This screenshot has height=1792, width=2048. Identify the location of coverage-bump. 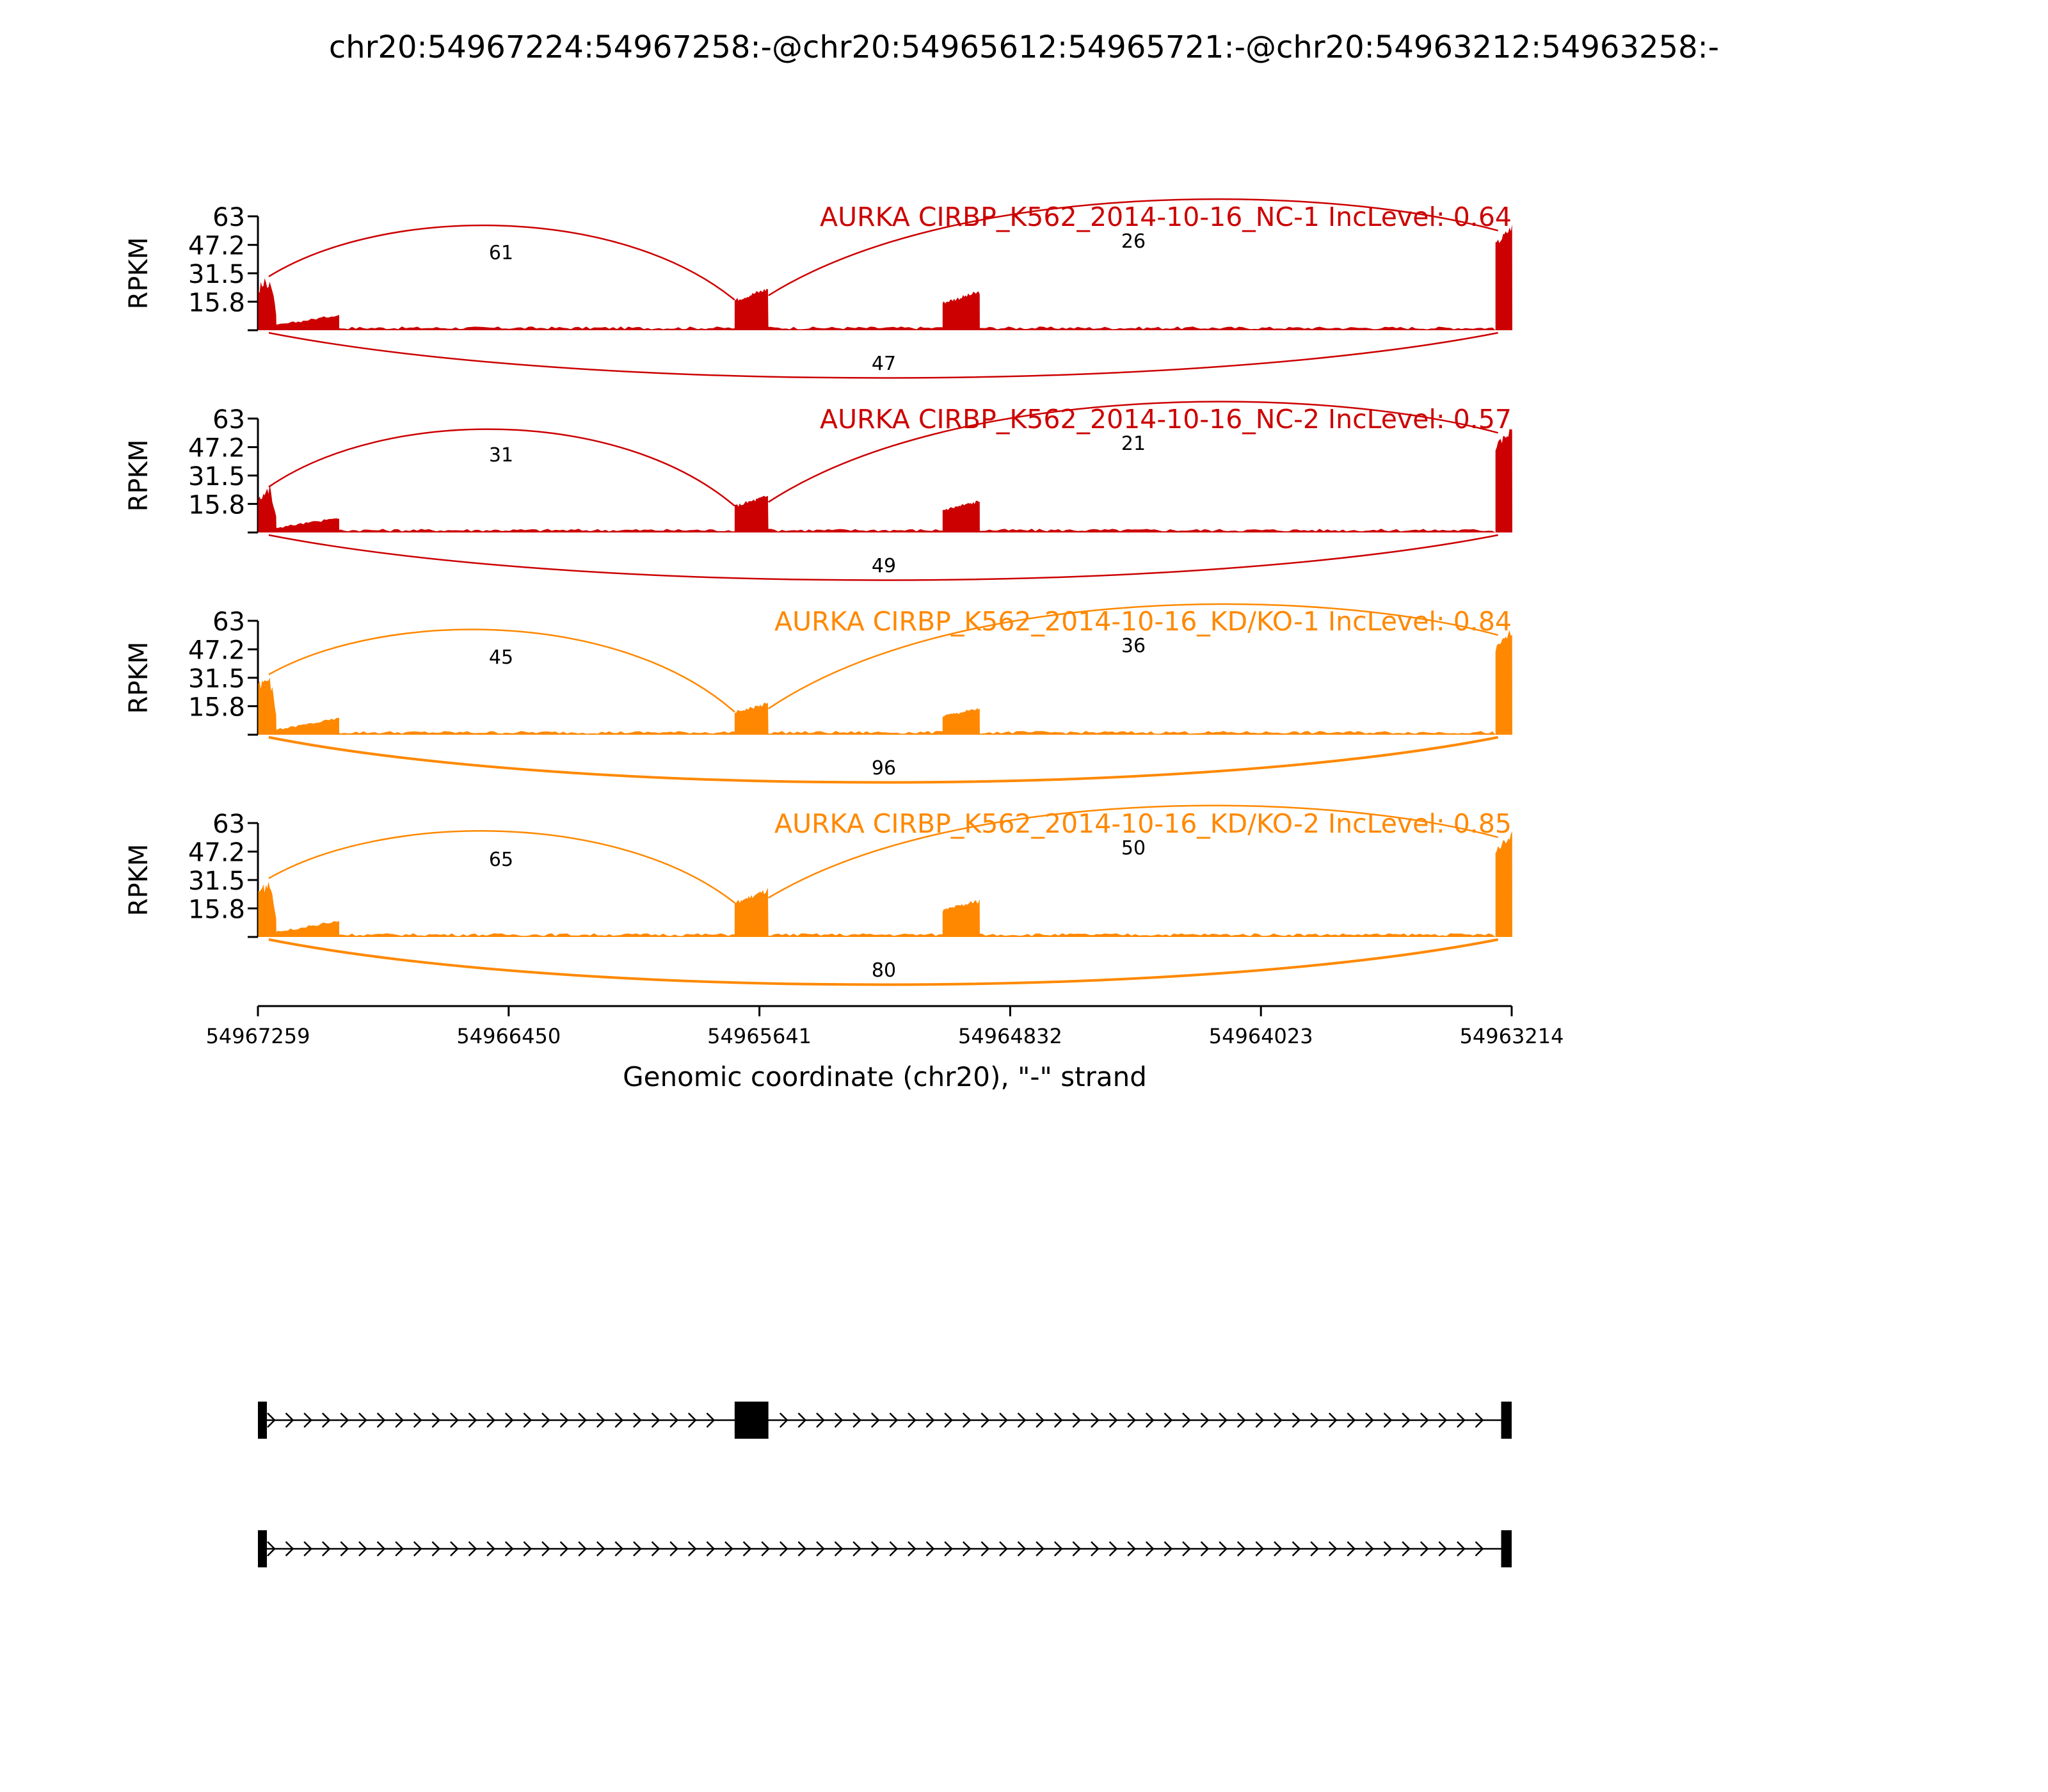
(307, 322).